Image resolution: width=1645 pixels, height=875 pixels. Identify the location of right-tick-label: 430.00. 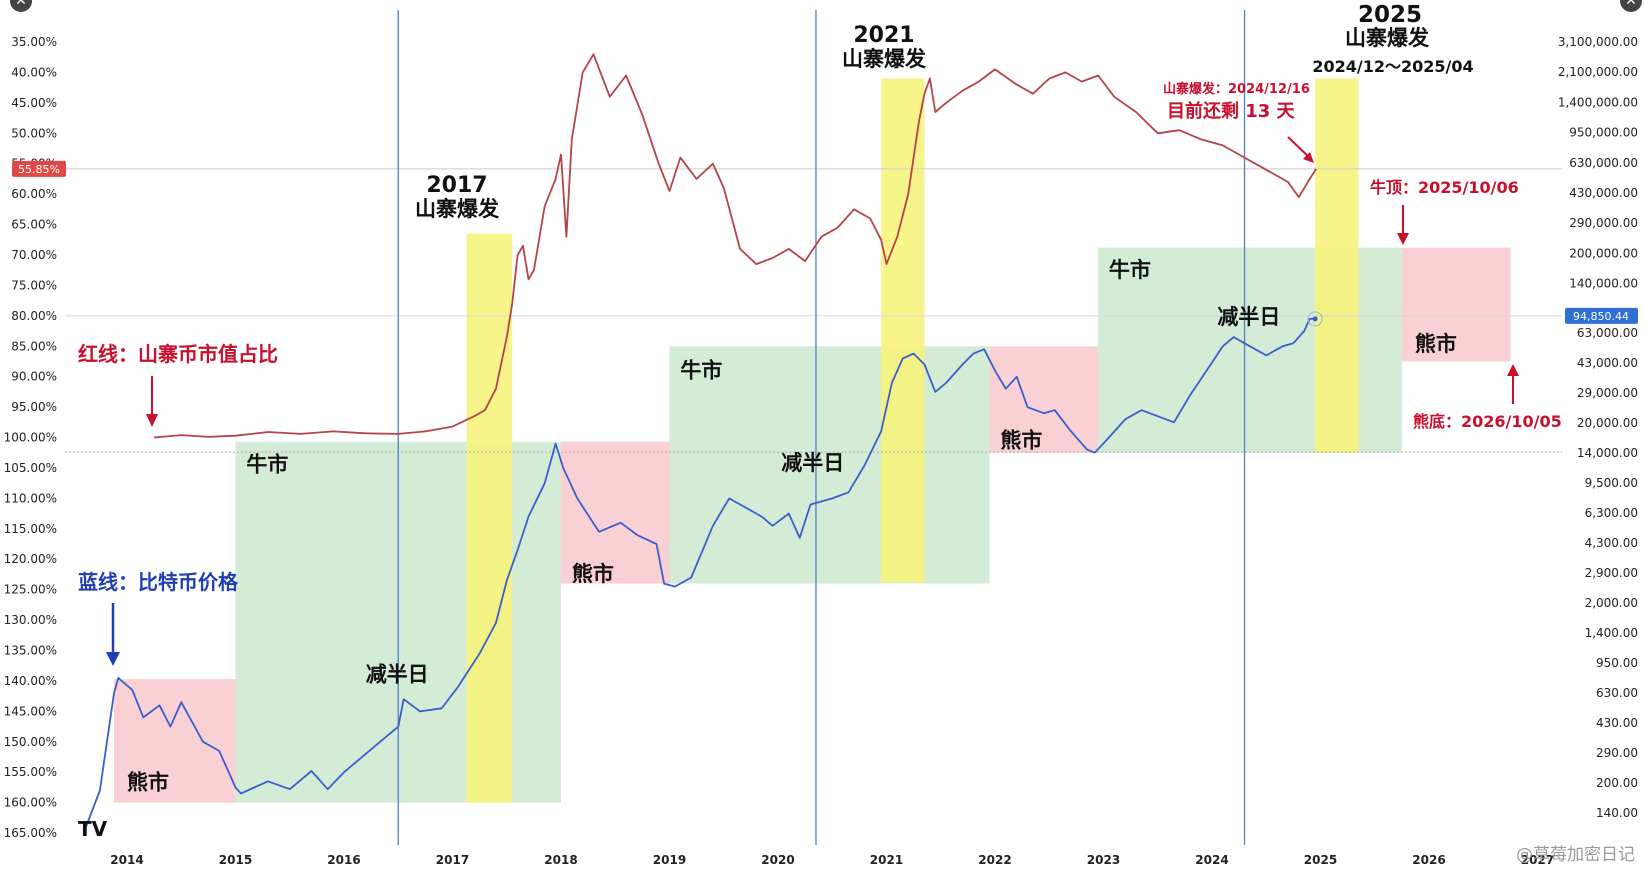
(1617, 723).